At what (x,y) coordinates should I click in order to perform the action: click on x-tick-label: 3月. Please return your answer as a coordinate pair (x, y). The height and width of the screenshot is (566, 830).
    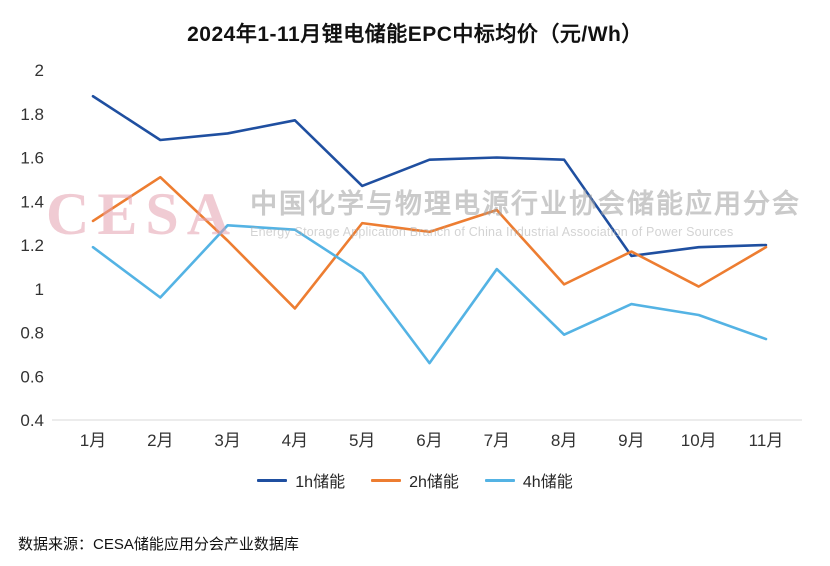
    Looking at the image, I should click on (227, 440).